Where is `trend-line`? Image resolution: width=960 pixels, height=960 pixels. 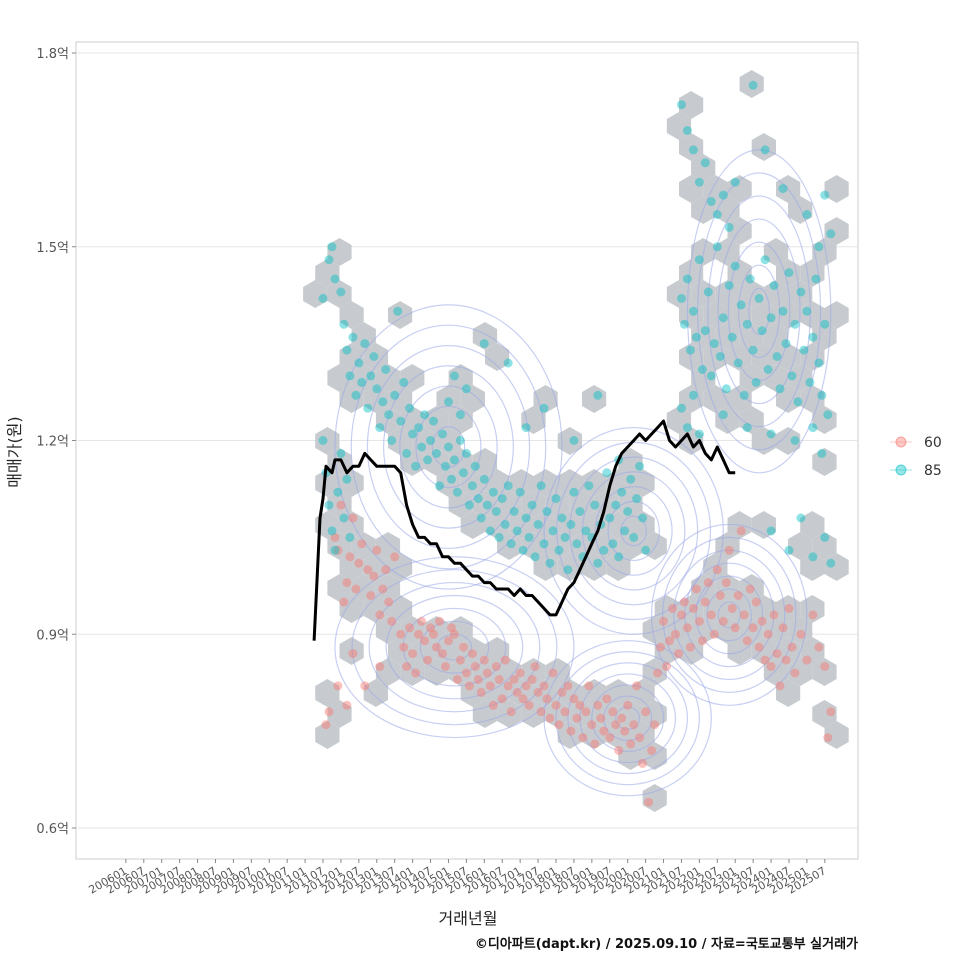
trend-line is located at coordinates (524, 530).